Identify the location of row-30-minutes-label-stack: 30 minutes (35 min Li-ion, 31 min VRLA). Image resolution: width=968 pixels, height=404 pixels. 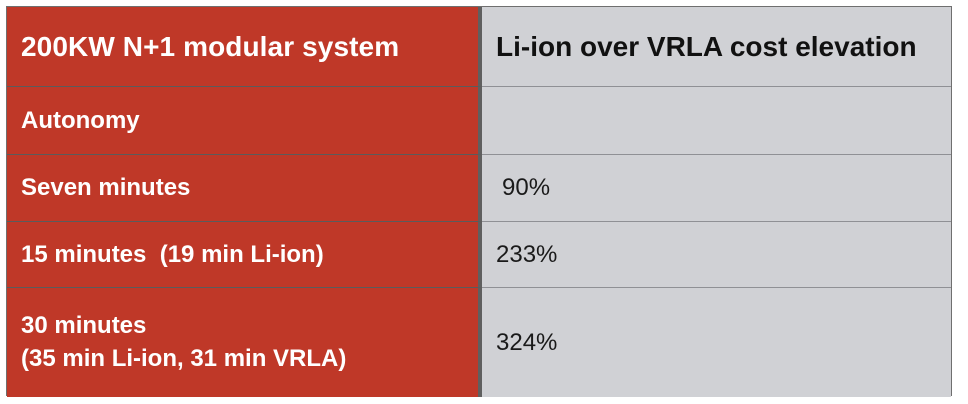
(183, 342).